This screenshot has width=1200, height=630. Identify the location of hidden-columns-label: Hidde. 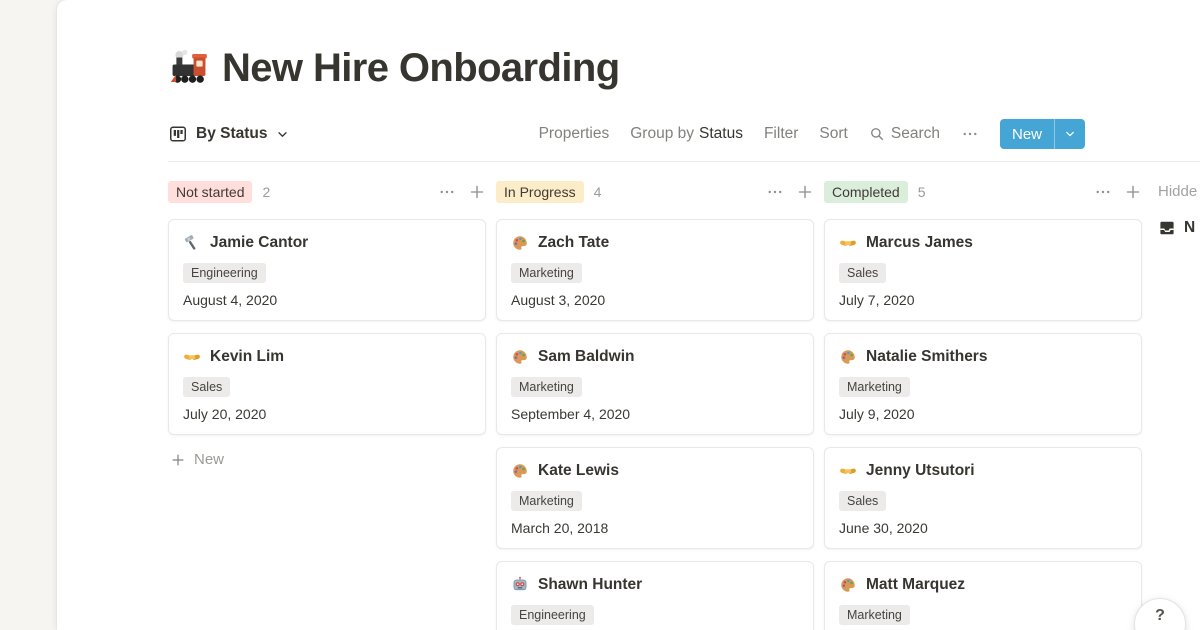
(1178, 191).